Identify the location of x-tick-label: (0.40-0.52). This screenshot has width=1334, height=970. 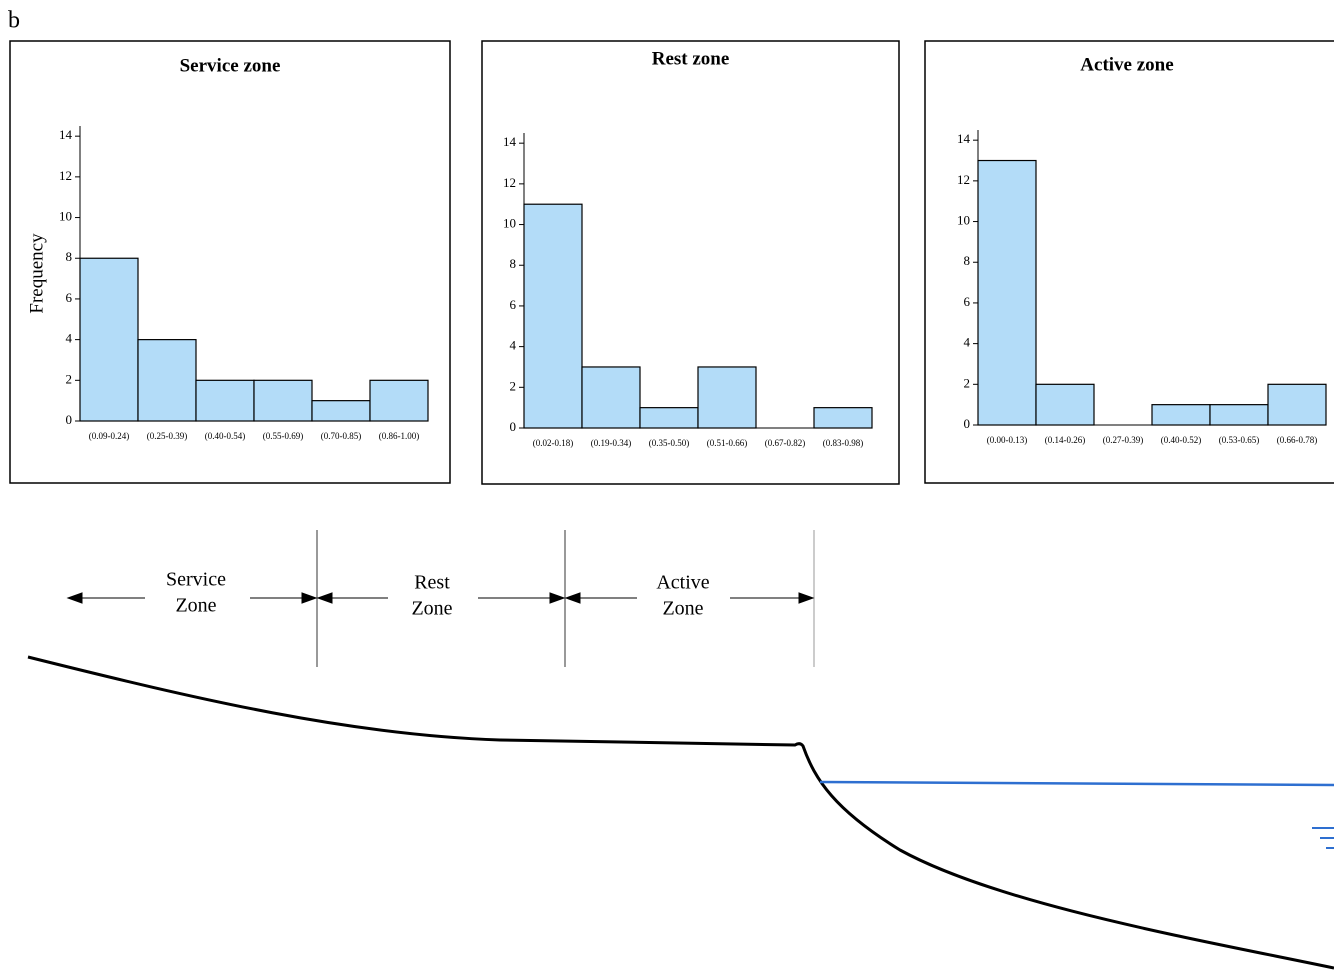
(1181, 440).